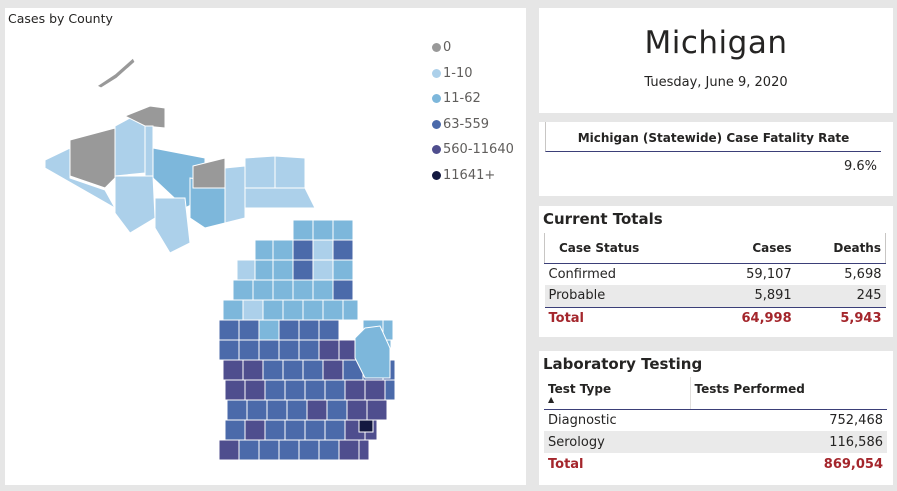 The width and height of the screenshot is (897, 491). What do you see at coordinates (713, 137) in the screenshot?
I see `cfr-header: Michigan (Statewide) Case Fatality Rate` at bounding box center [713, 137].